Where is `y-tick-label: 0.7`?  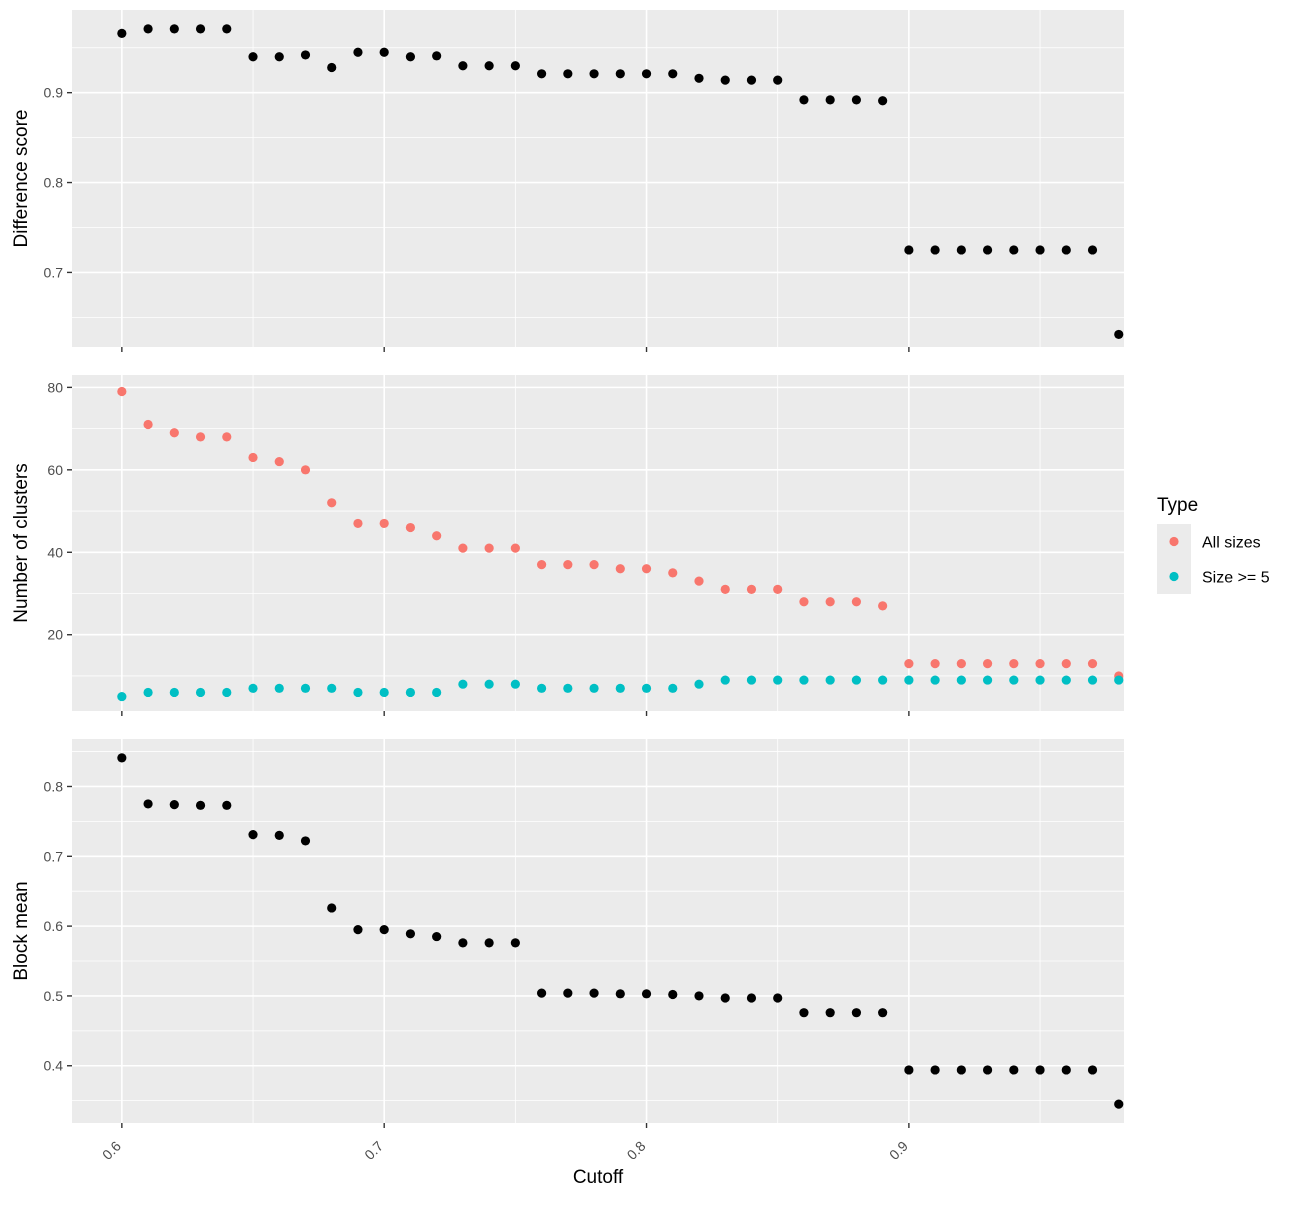
y-tick-label: 0.7 is located at coordinates (54, 856).